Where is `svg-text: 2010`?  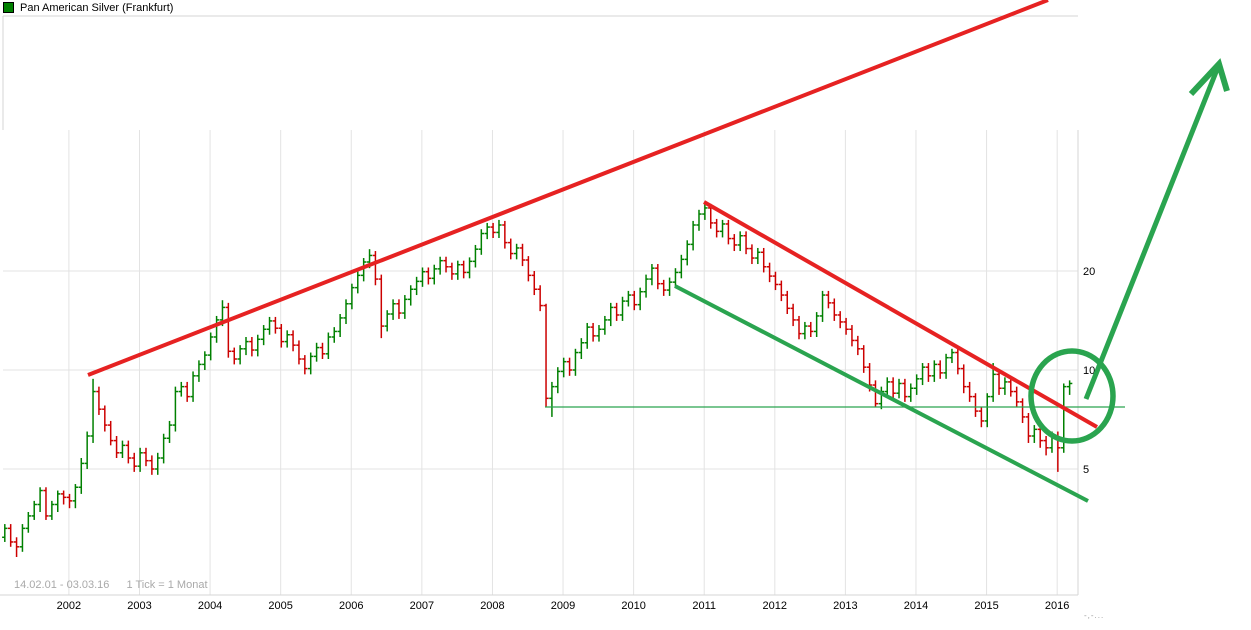
svg-text: 2010 is located at coordinates (633, 606).